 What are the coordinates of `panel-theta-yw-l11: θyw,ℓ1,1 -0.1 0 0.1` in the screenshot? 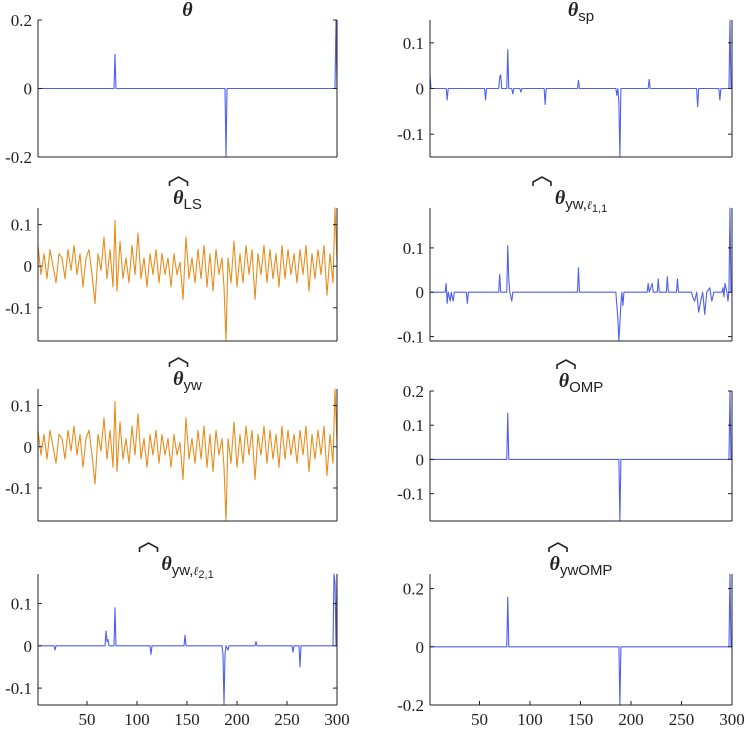 It's located at (565, 261).